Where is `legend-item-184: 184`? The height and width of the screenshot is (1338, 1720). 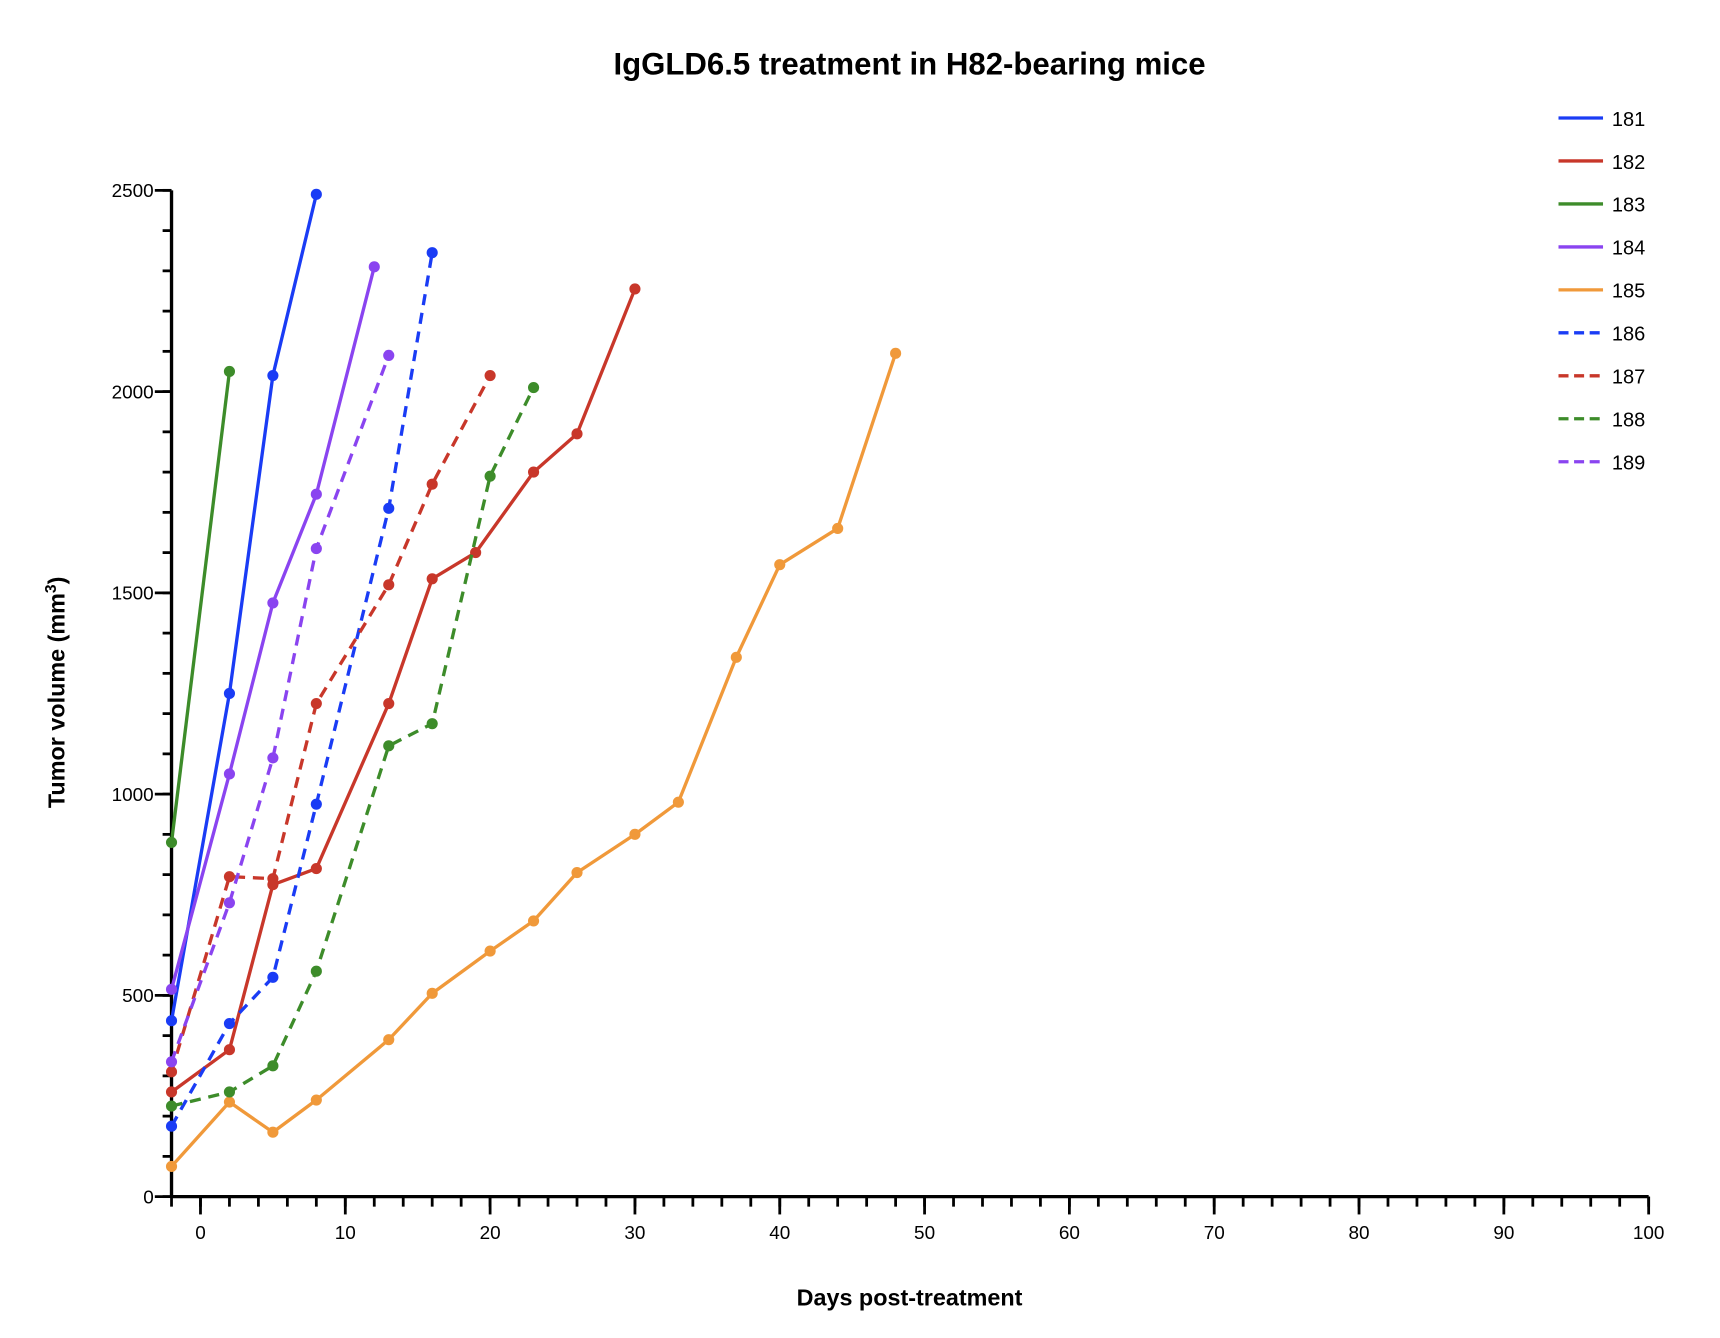 legend-item-184: 184 is located at coordinates (1601, 249).